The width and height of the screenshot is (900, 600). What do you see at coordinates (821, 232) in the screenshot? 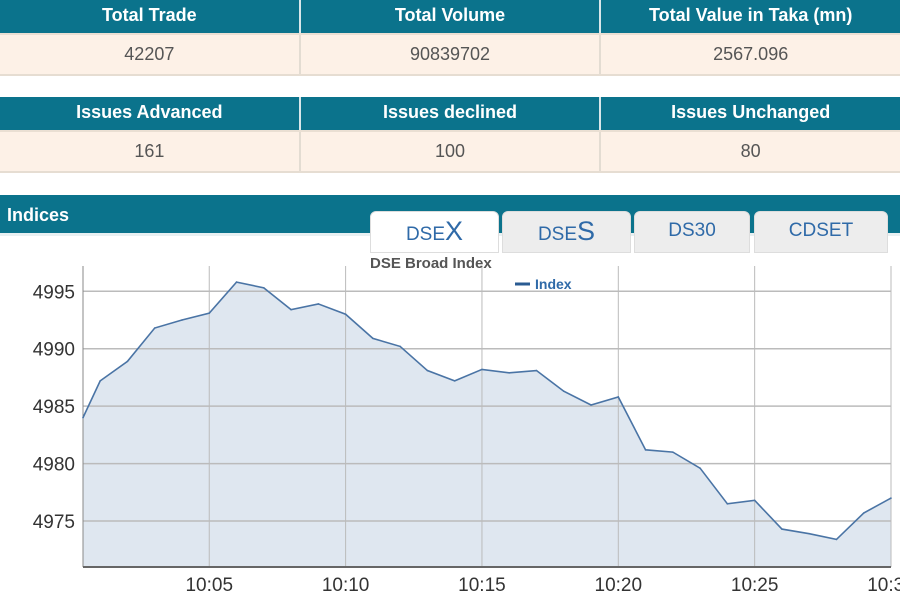
I see `tab-cdset: CDSET` at bounding box center [821, 232].